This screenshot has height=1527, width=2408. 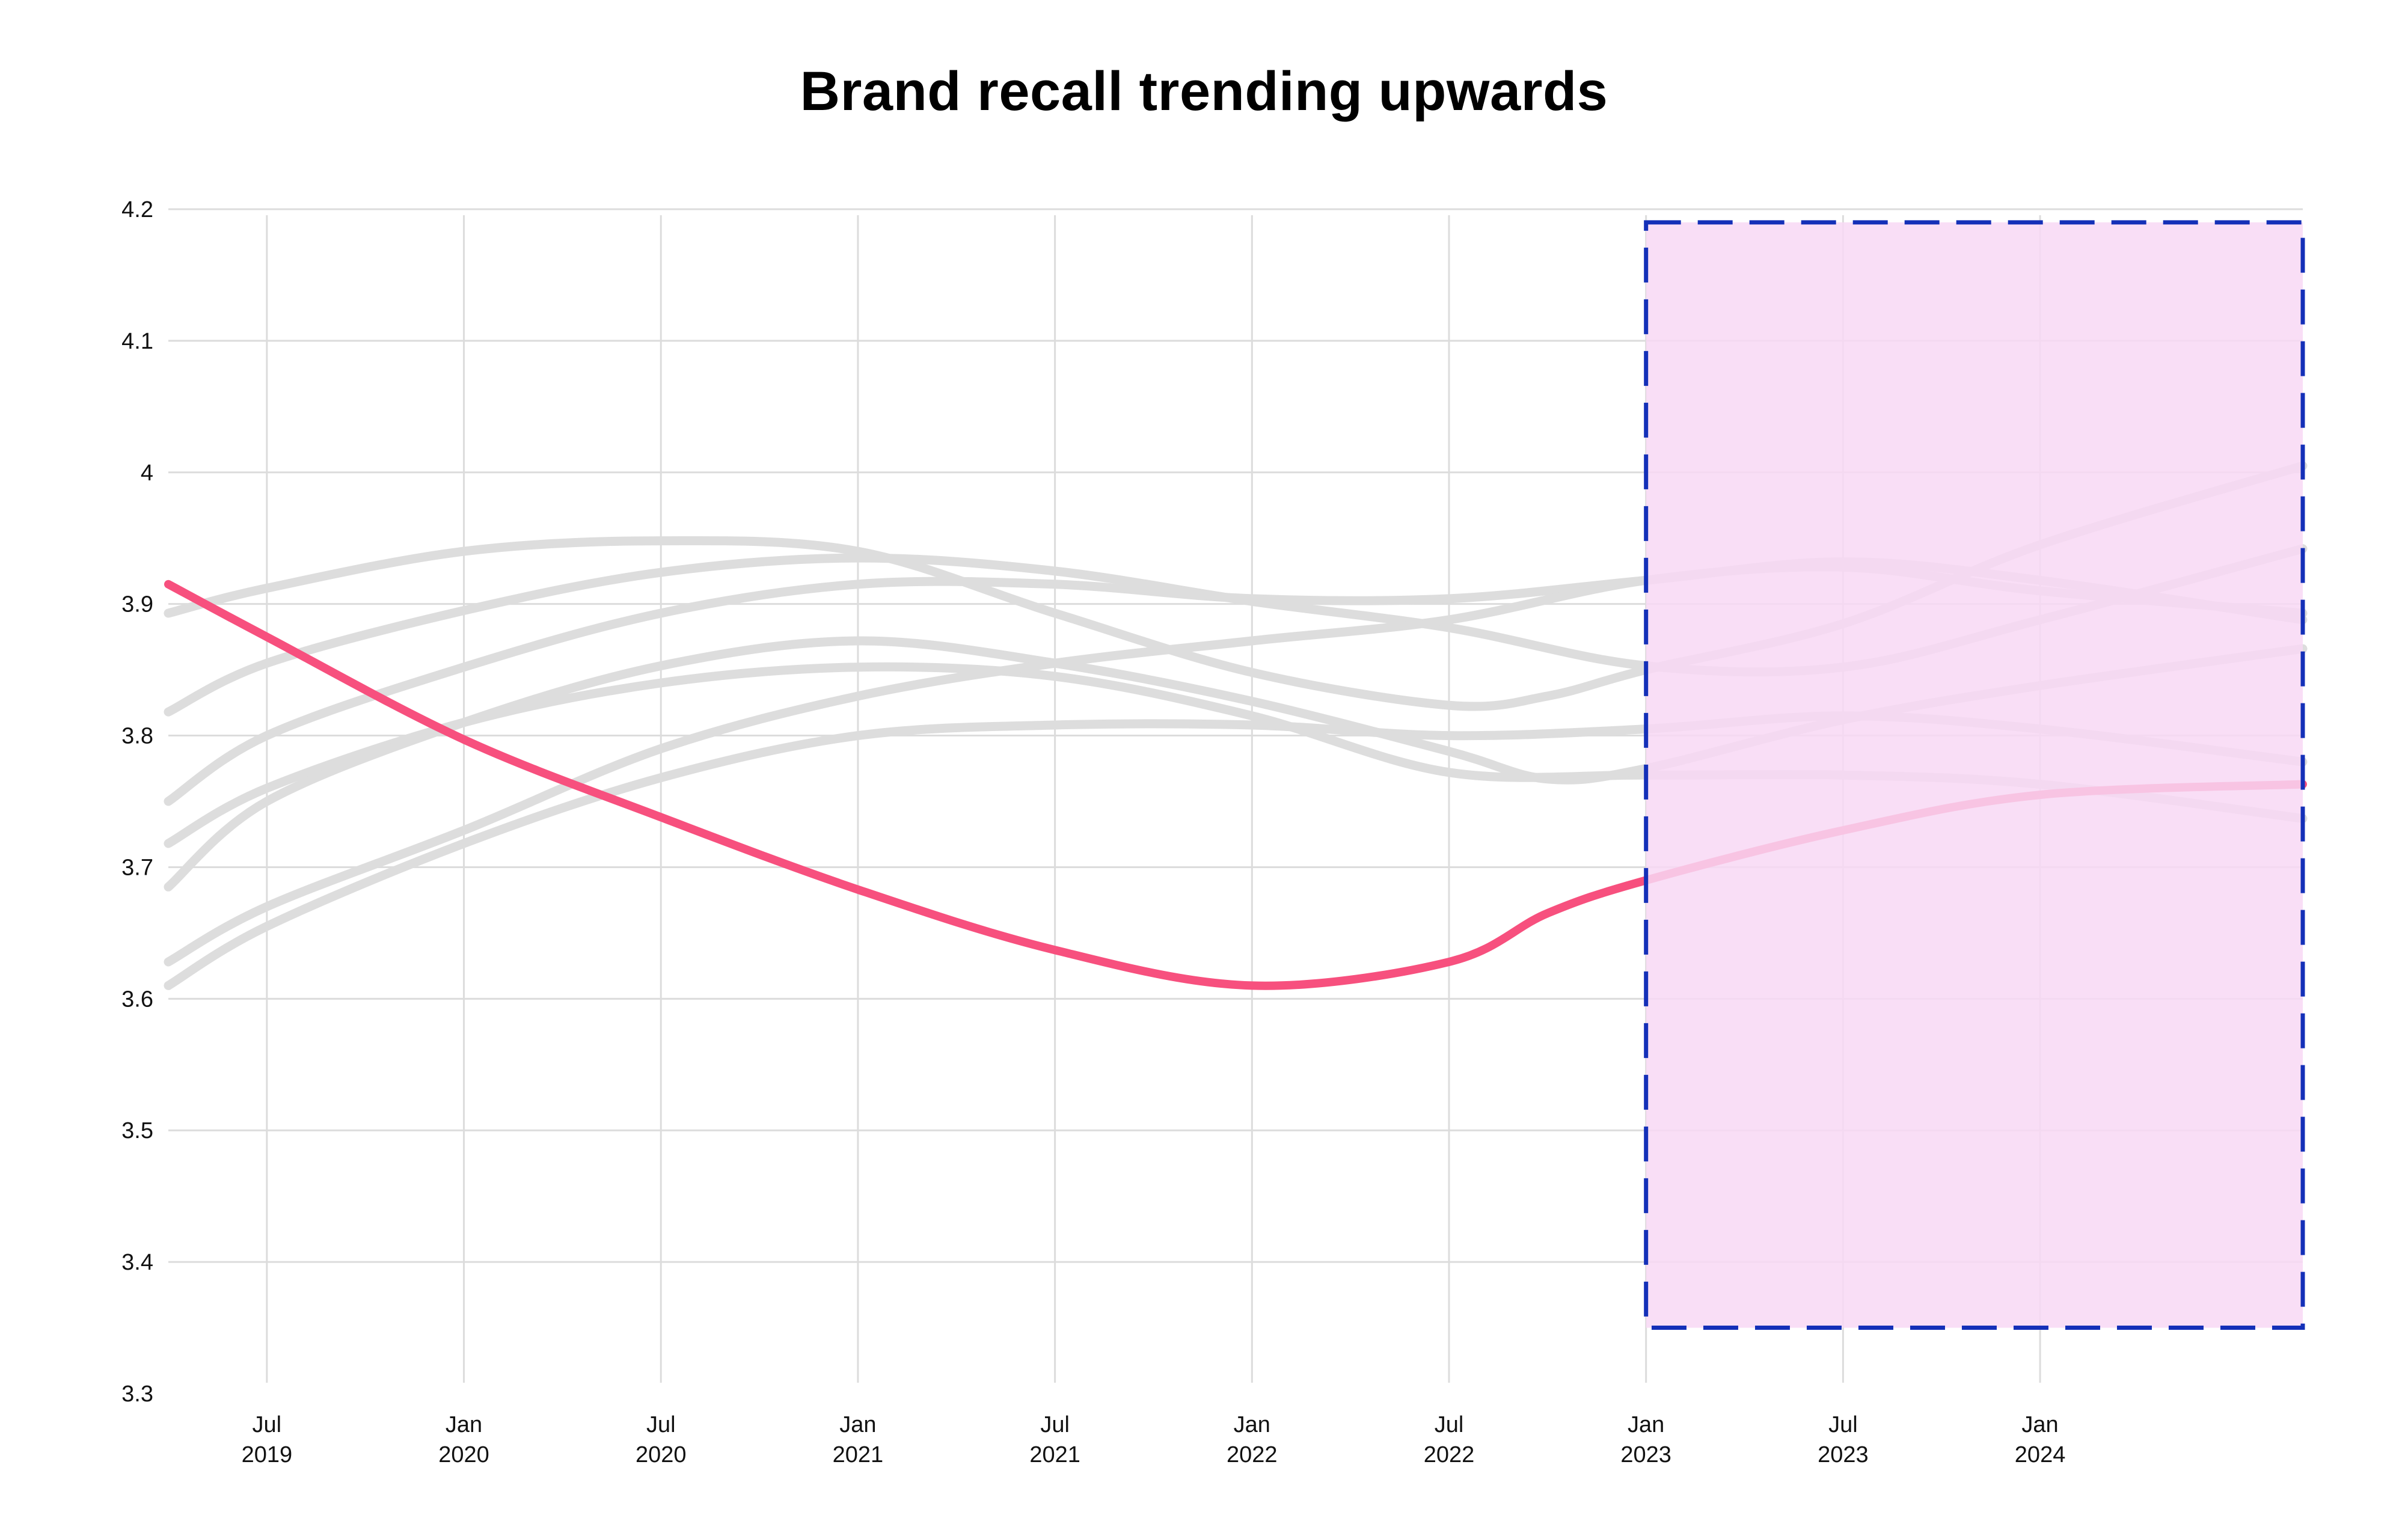 What do you see at coordinates (267, 1439) in the screenshot?
I see `x-tick-label: Jul 2019` at bounding box center [267, 1439].